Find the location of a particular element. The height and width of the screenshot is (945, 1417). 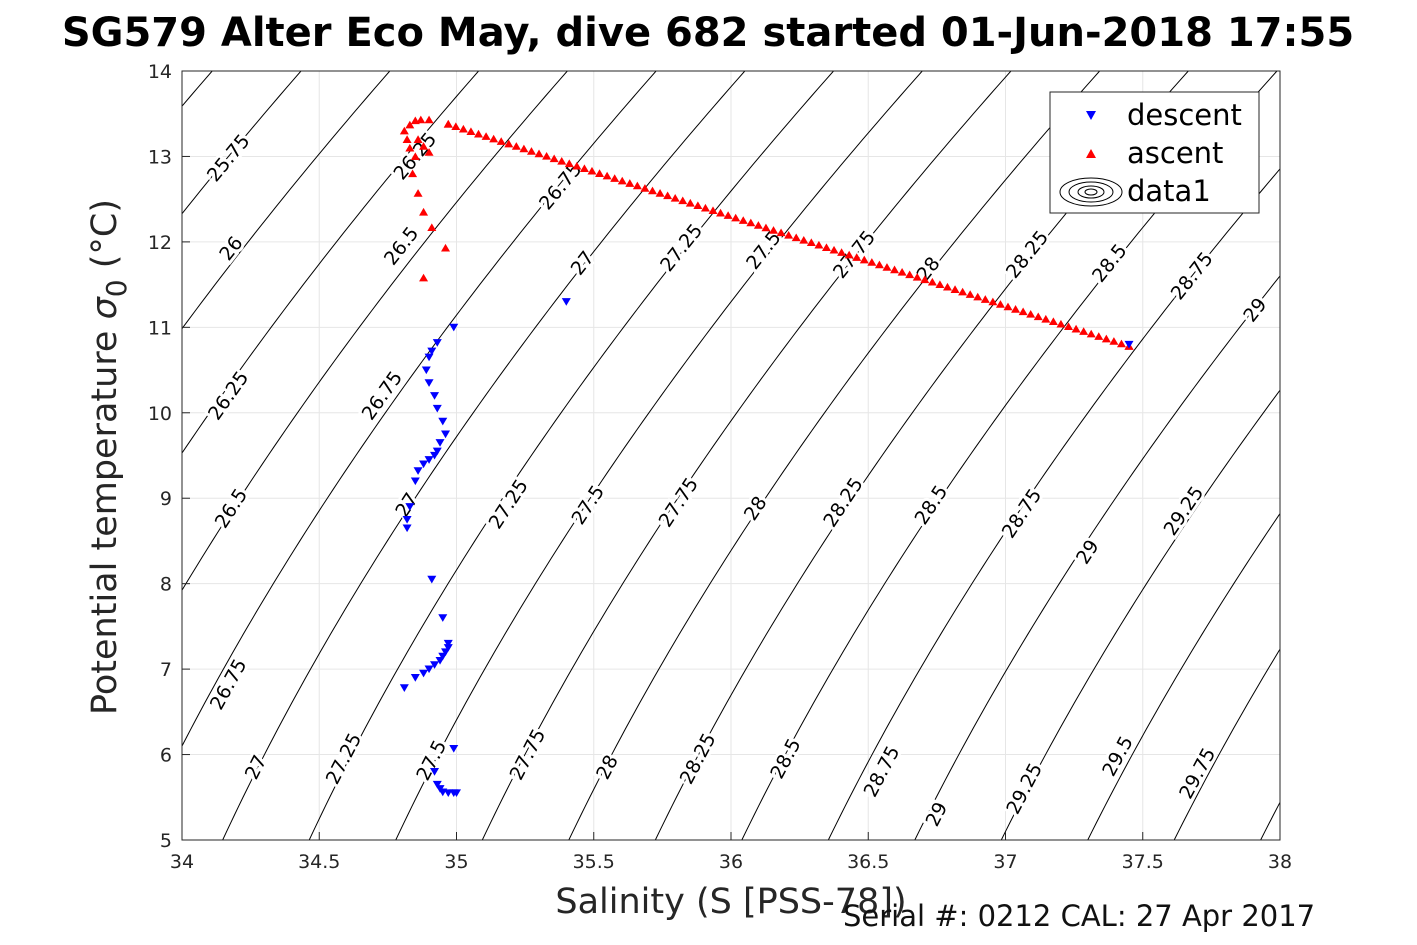

contour-label: 26.25 is located at coordinates (228, 395).